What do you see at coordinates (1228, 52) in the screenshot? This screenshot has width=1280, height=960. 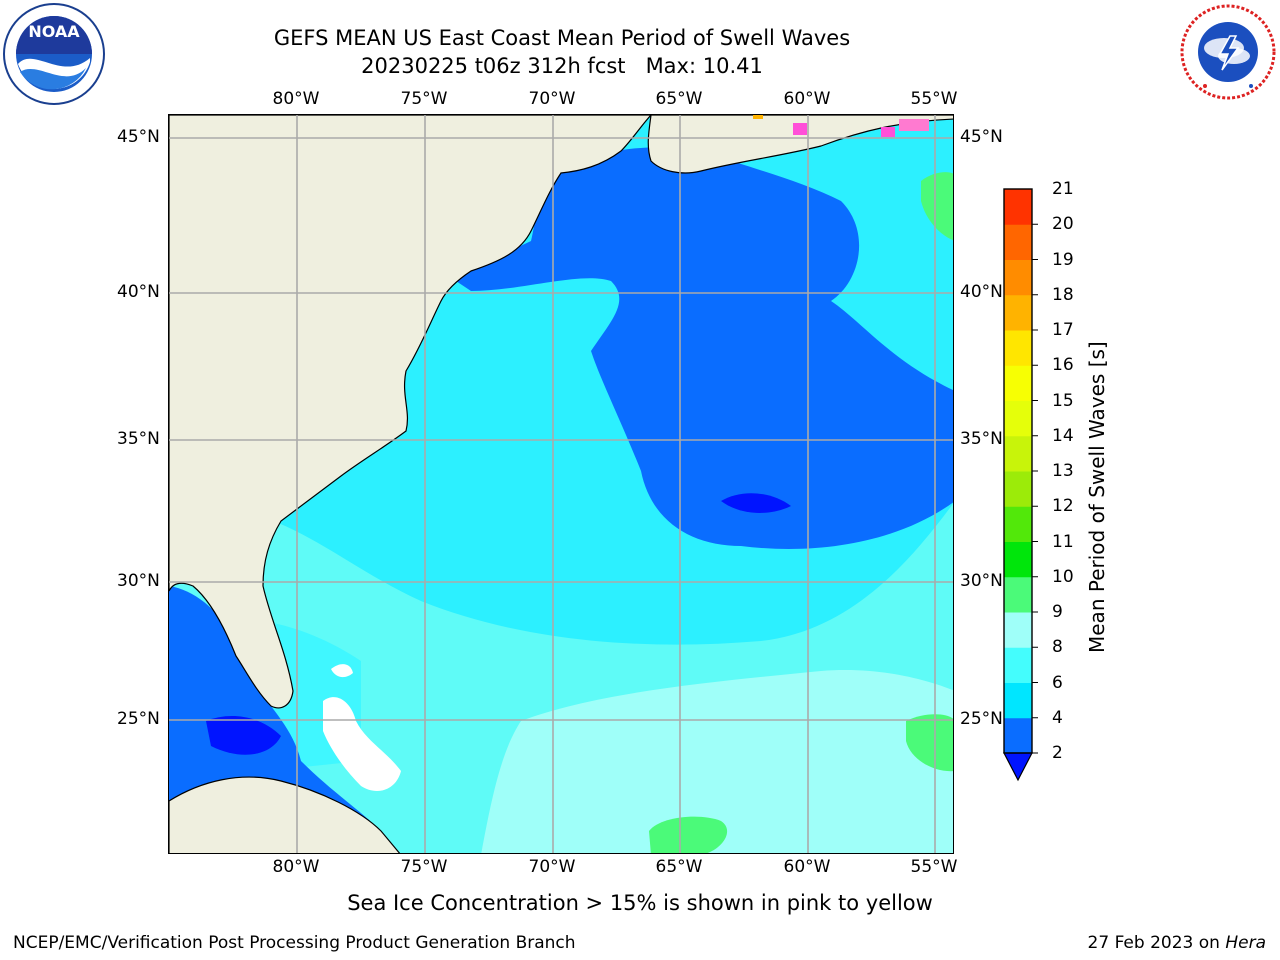 I see `nws-logo` at bounding box center [1228, 52].